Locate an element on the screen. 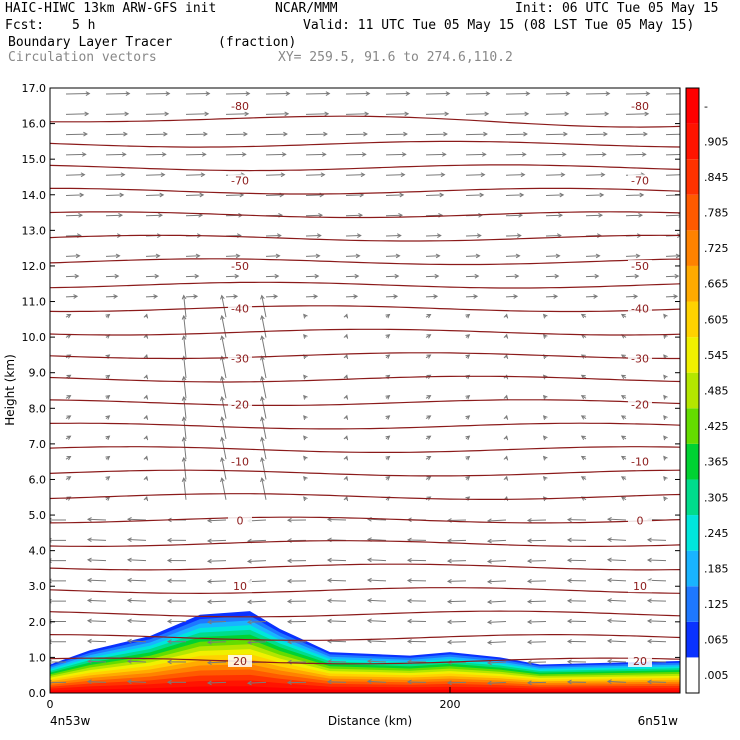 The height and width of the screenshot is (740, 740). isotherm-line is located at coordinates (365, 614).